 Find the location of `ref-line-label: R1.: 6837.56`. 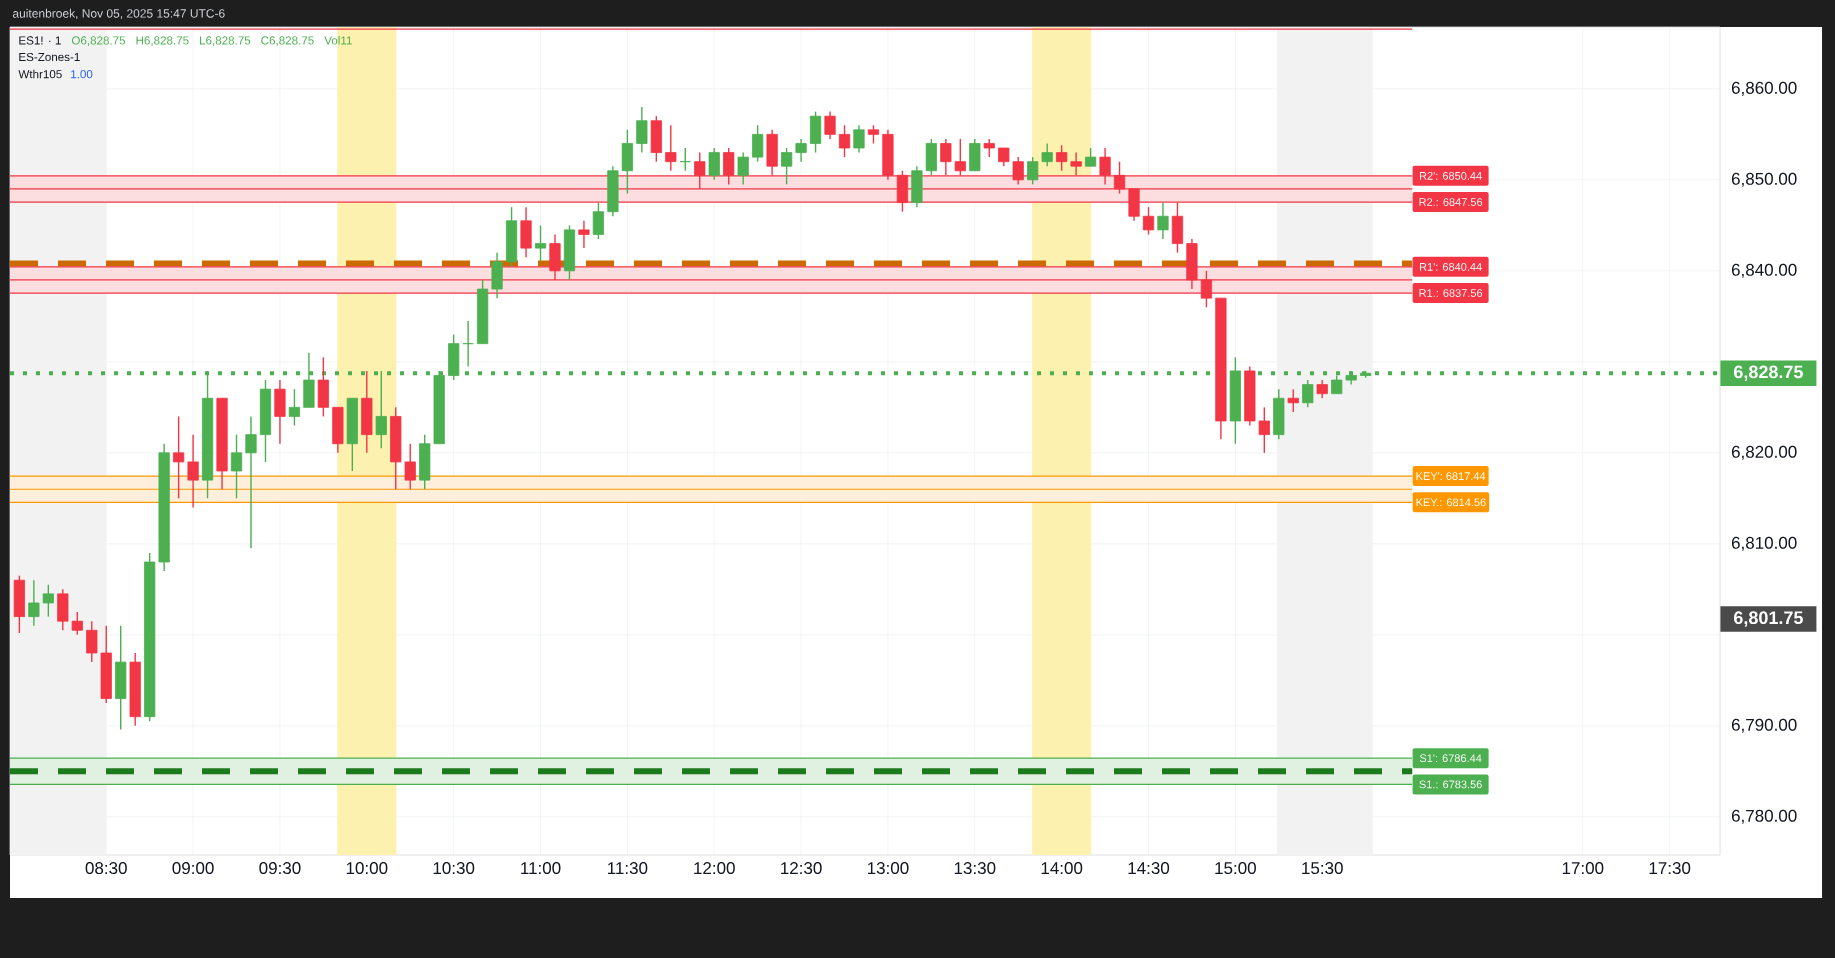

ref-line-label: R1.: 6837.56 is located at coordinates (1451, 293).